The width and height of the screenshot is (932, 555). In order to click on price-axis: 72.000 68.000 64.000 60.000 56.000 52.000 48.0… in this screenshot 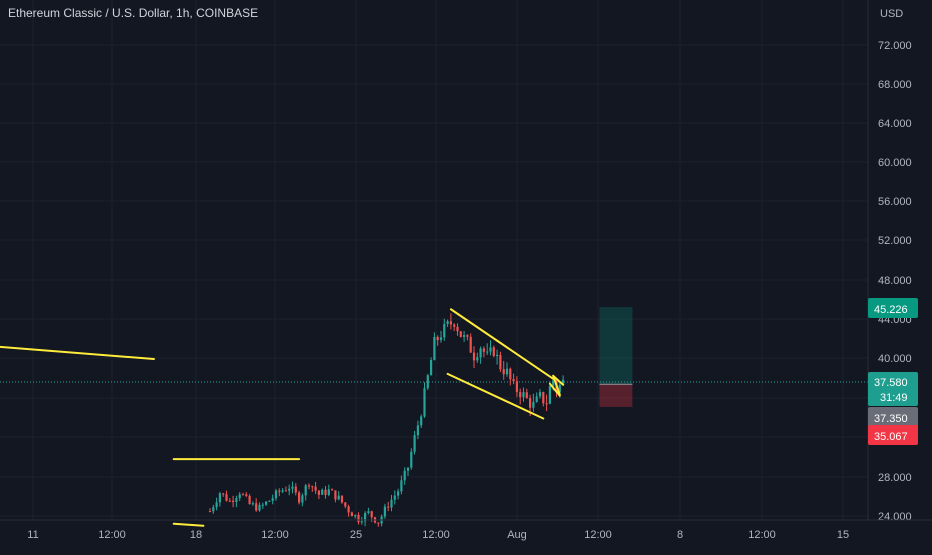, I will do `click(892, 261)`.